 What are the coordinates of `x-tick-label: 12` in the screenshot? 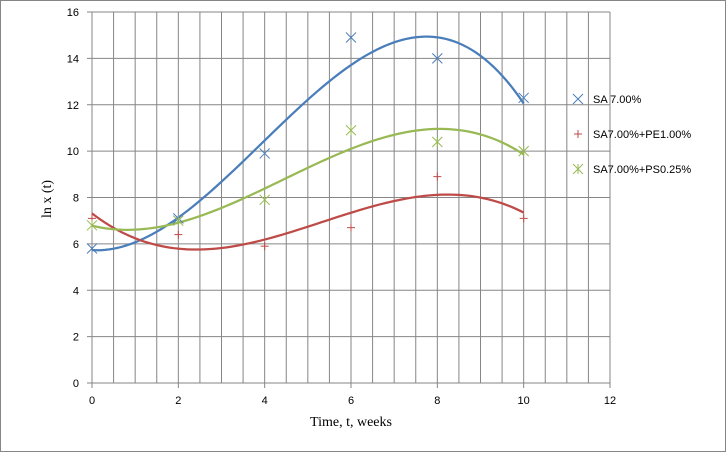 It's located at (610, 401).